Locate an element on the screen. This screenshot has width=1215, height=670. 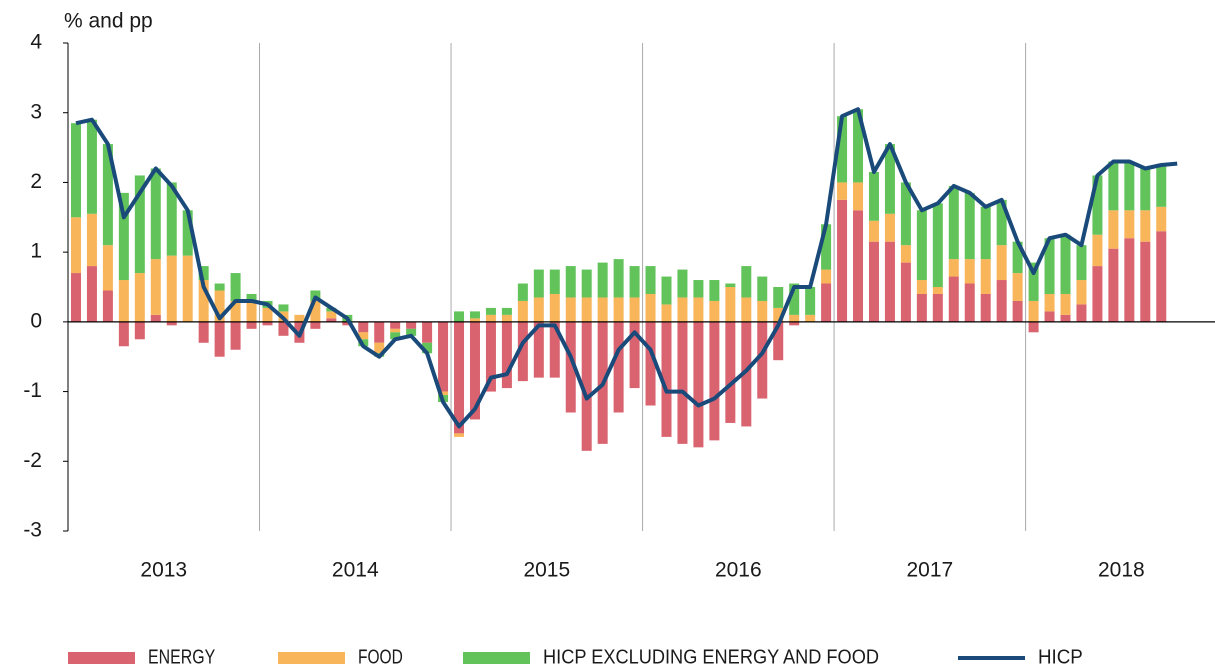
legend-label: HICP EXCLUDING ENERGY AND FOOD is located at coordinates (711, 657).